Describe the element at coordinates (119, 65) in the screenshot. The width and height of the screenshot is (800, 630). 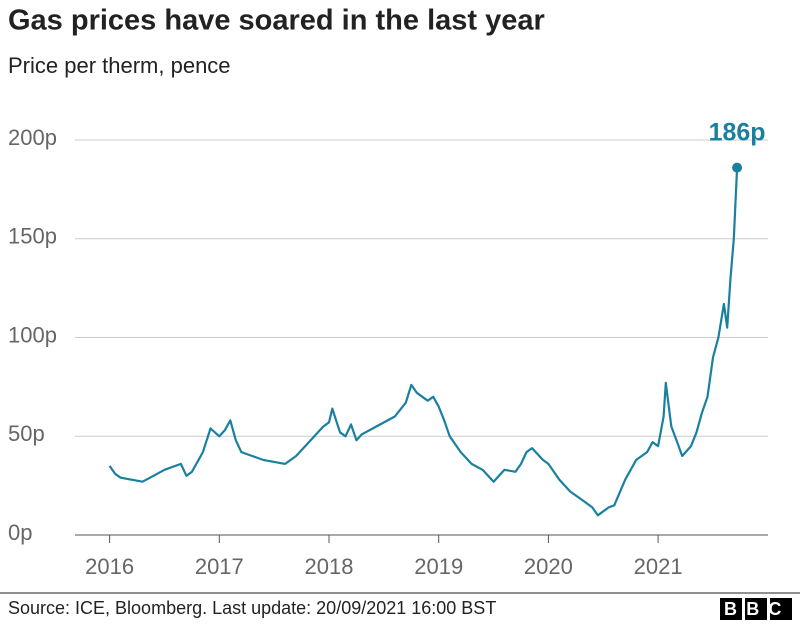
I see `chart-subtitle: Price per therm, pence` at that location.